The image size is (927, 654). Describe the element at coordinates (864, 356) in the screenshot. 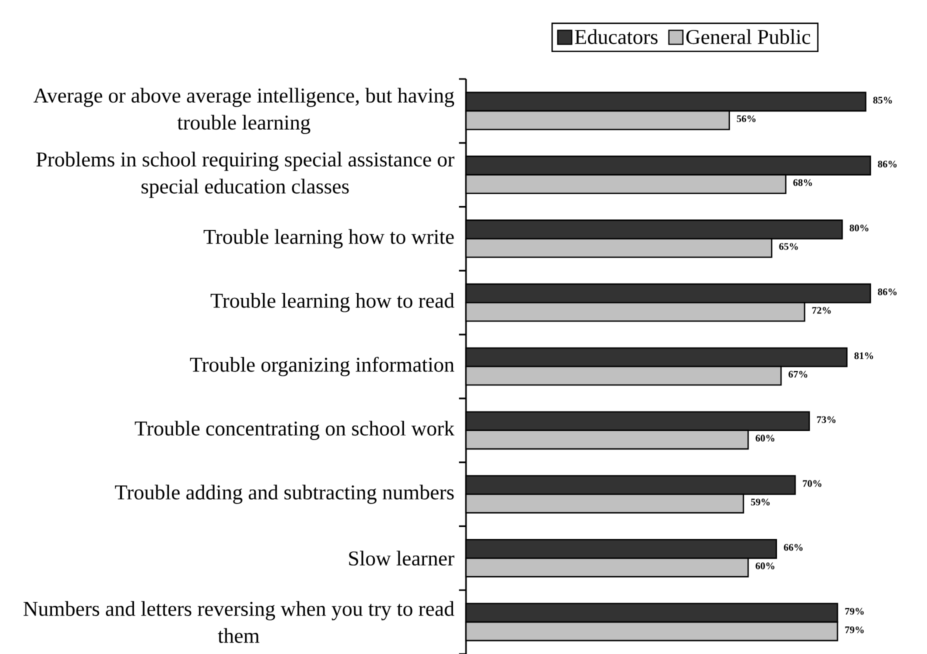

I see `data-label: 81%` at that location.